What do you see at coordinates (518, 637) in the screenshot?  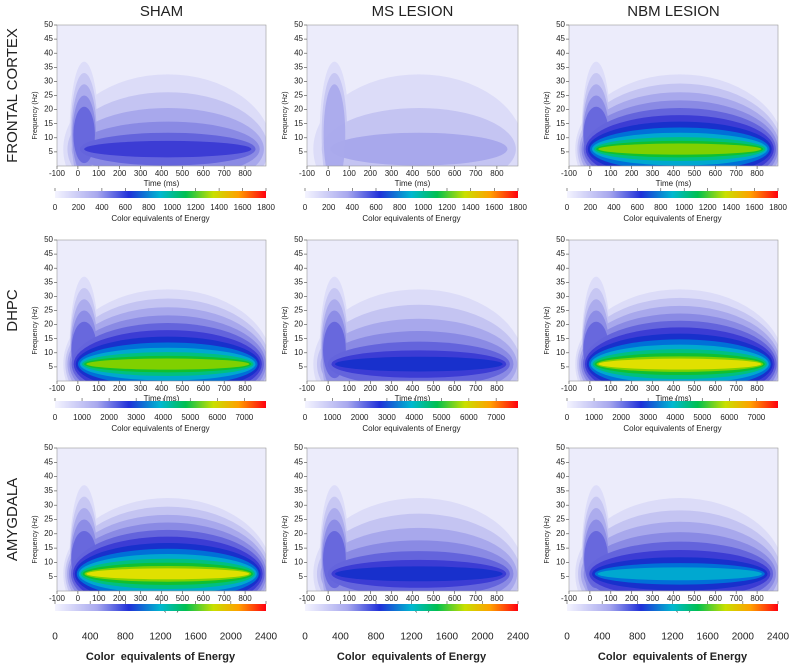 I see `colorbar-tick-label: 2400` at bounding box center [518, 637].